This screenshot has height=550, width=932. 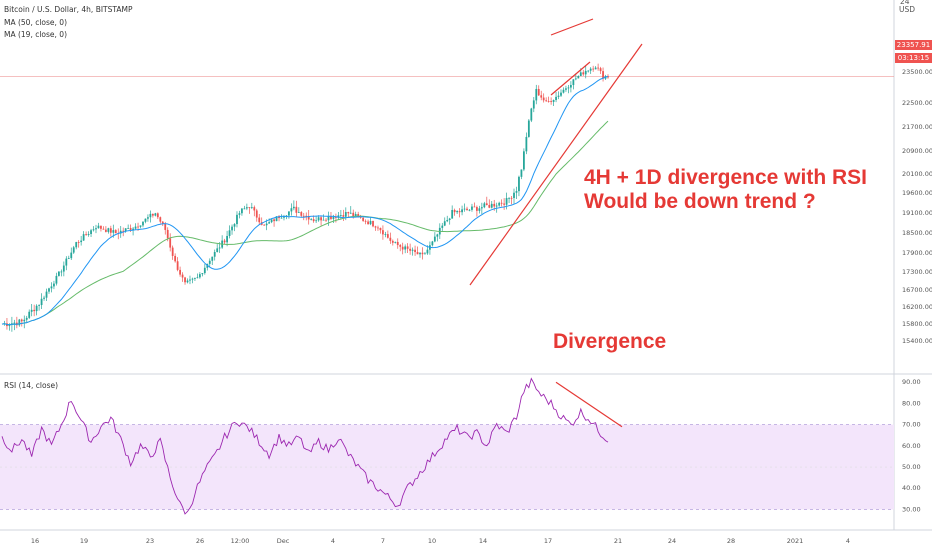 I want to click on ma19-legend: MA (19, close, 0), so click(x=36, y=34).